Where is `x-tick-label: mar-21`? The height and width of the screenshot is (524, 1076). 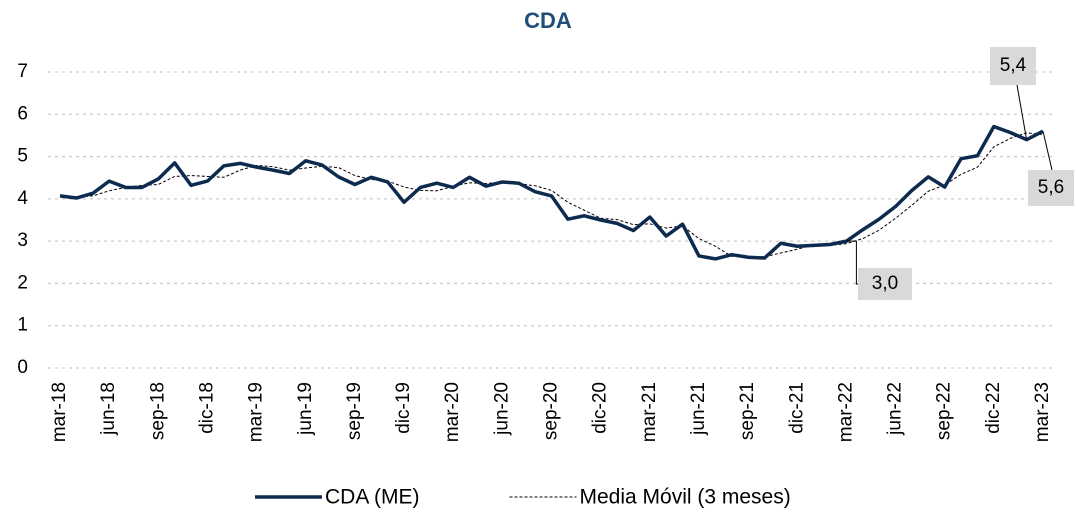 x-tick-label: mar-21 is located at coordinates (649, 412).